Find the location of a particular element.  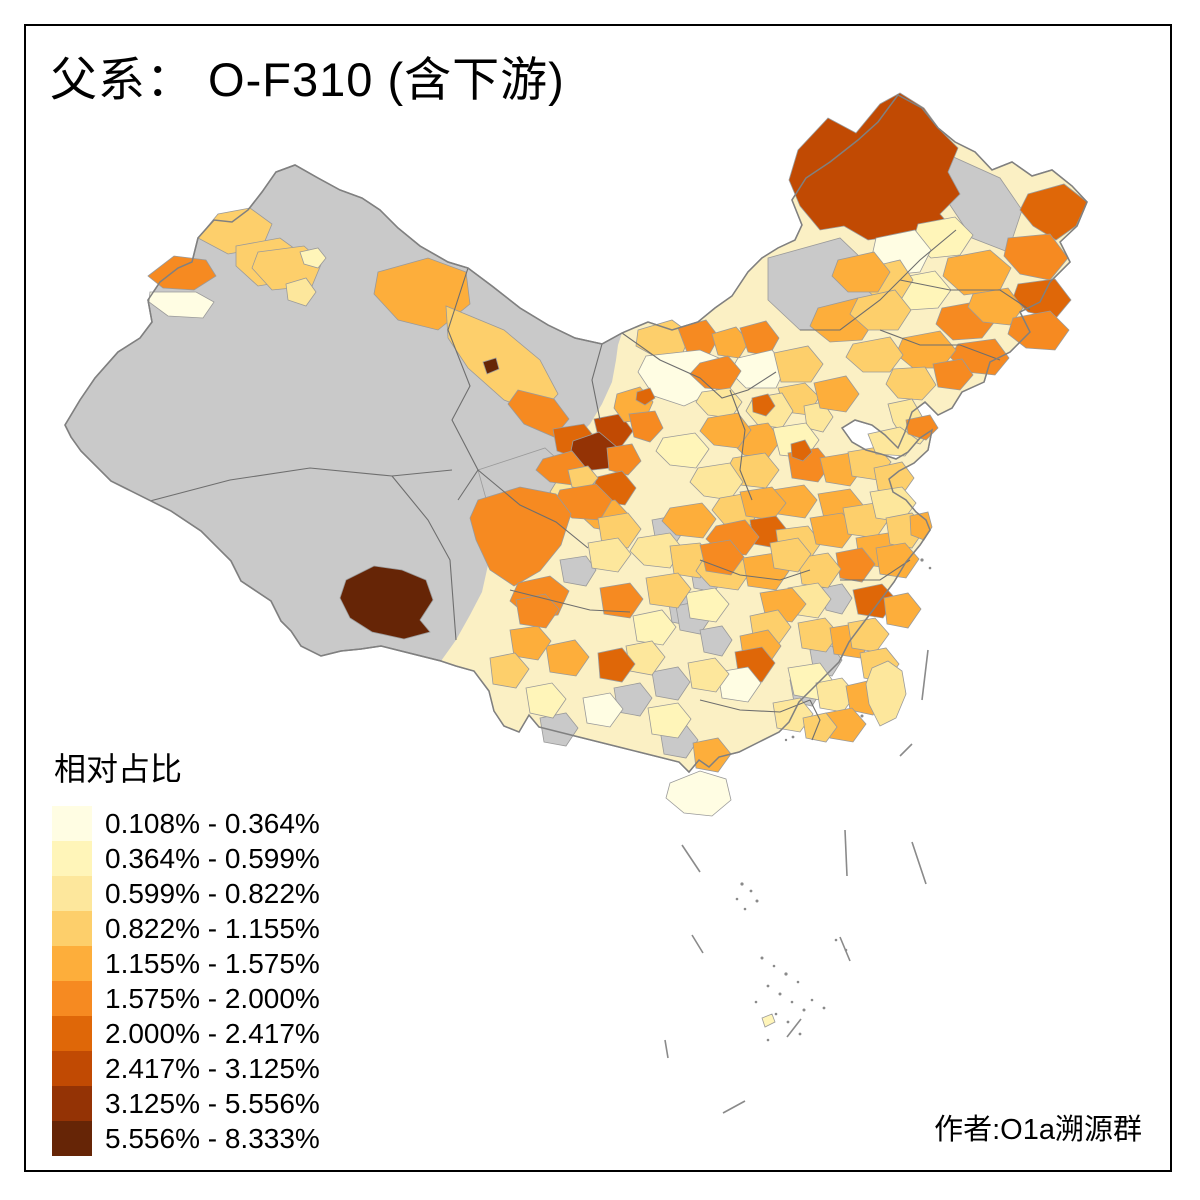

map-region-hulunbuir is located at coordinates (874, 166).